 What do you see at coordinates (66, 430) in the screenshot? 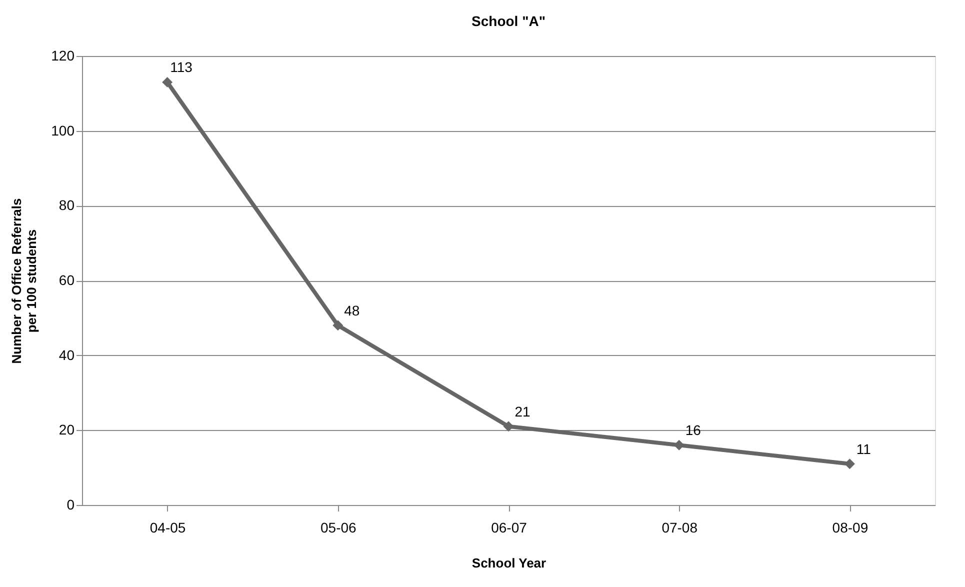
I see `y-tick-label: 20` at bounding box center [66, 430].